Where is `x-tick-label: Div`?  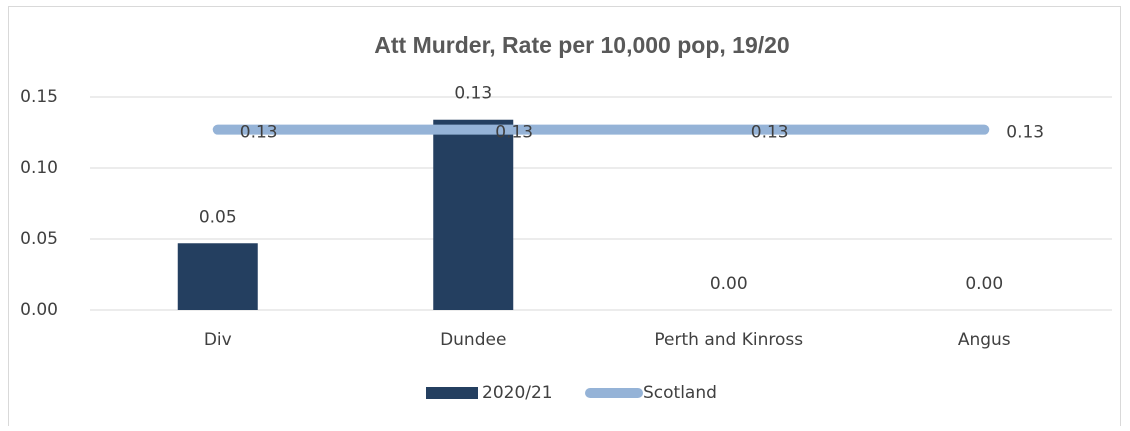 x-tick-label: Div is located at coordinates (218, 340).